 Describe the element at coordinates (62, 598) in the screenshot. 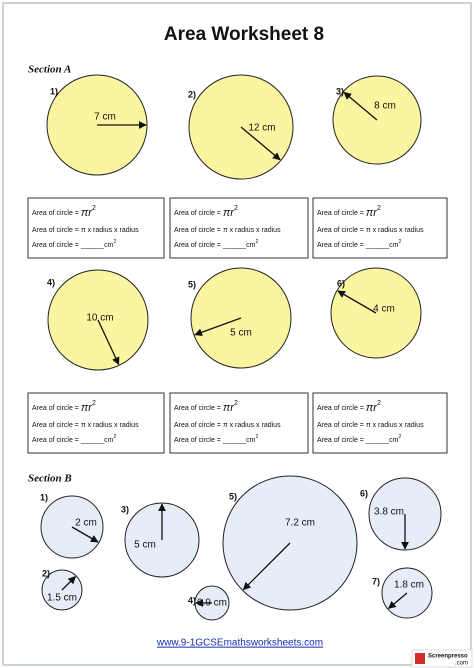

I see `radius-label: 1.5 cm` at that location.